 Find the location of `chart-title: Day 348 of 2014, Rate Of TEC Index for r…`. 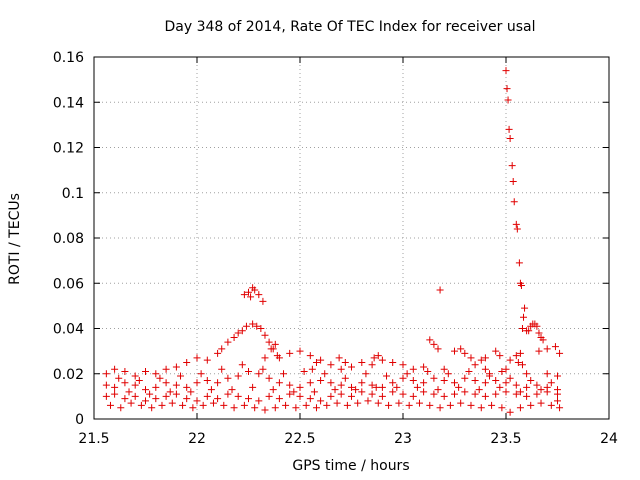

chart-title: Day 348 of 2014, Rate Of TEC Index for r… is located at coordinates (349, 27).